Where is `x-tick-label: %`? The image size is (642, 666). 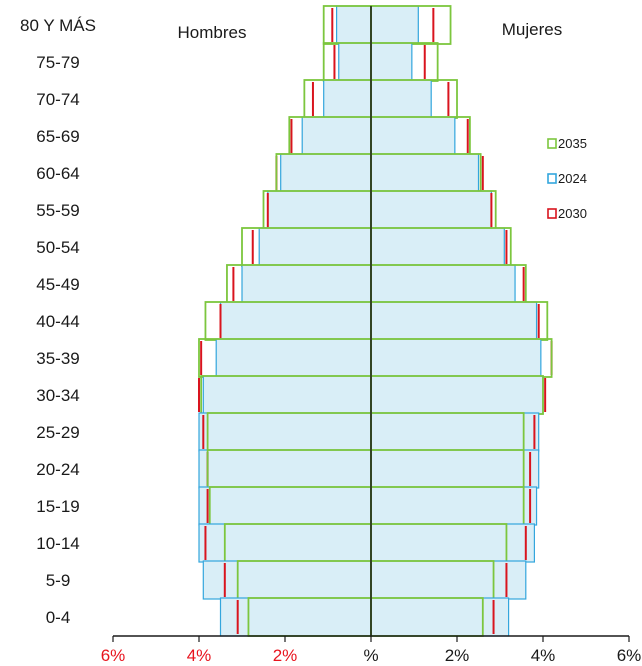
x-tick-label: % is located at coordinates (370, 655).